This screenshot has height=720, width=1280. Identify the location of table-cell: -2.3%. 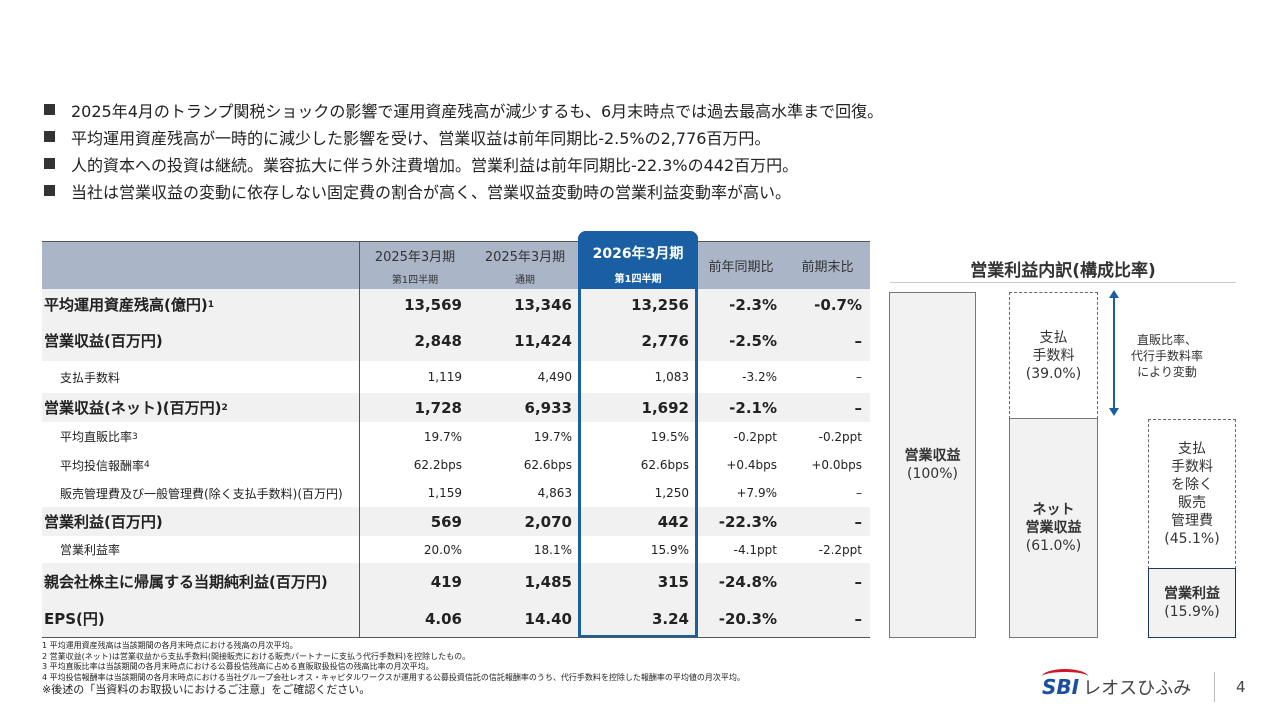
(753, 304).